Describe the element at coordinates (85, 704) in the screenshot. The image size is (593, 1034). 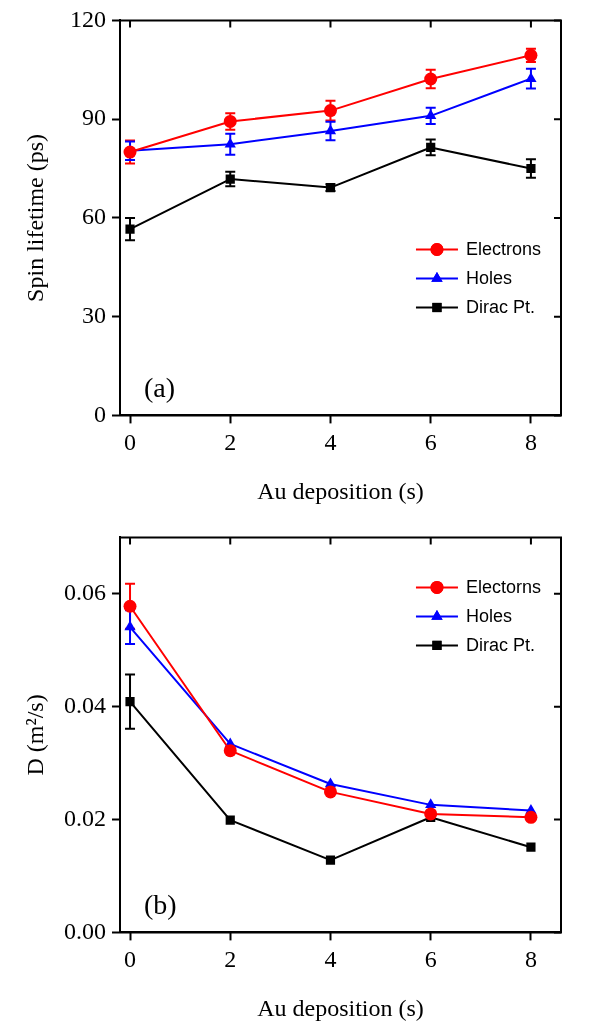
I see `y-tick-label: 0.04` at that location.